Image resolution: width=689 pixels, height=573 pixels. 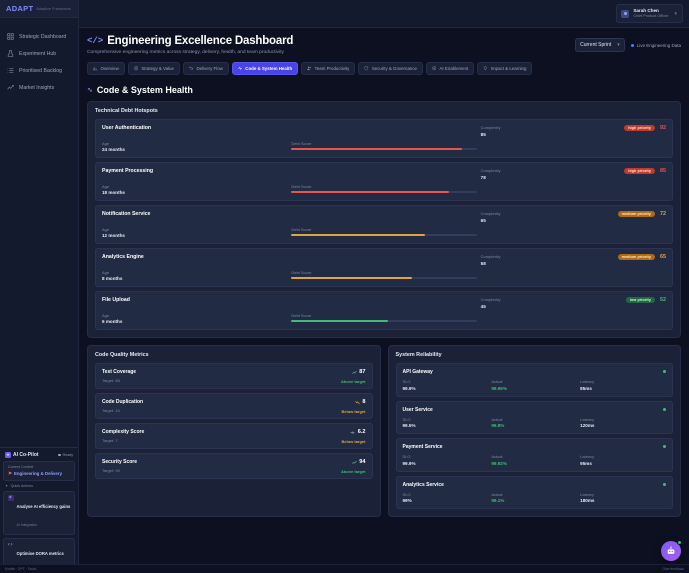 What do you see at coordinates (623, 460) in the screenshot?
I see `service-latency: Latency 95ms` at bounding box center [623, 460].